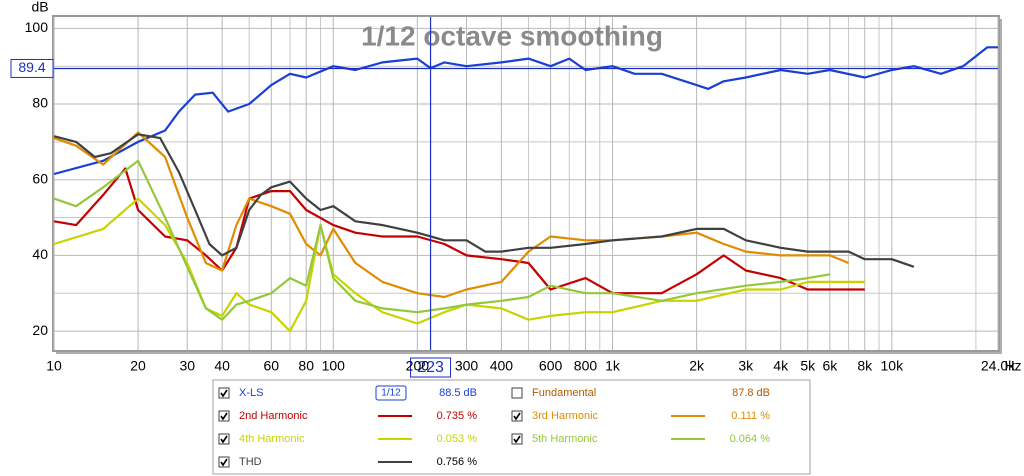 This screenshot has width=1024, height=476. What do you see at coordinates (251, 393) in the screenshot?
I see `legend-name: X-LS` at bounding box center [251, 393].